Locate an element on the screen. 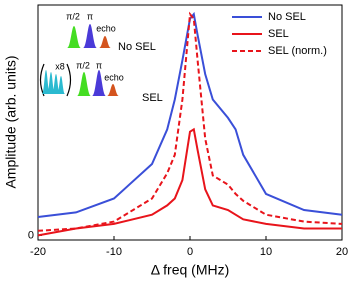 This screenshot has width=349, height=287. y-axis-label: Amplitude (arb. units) is located at coordinates (11, 121).